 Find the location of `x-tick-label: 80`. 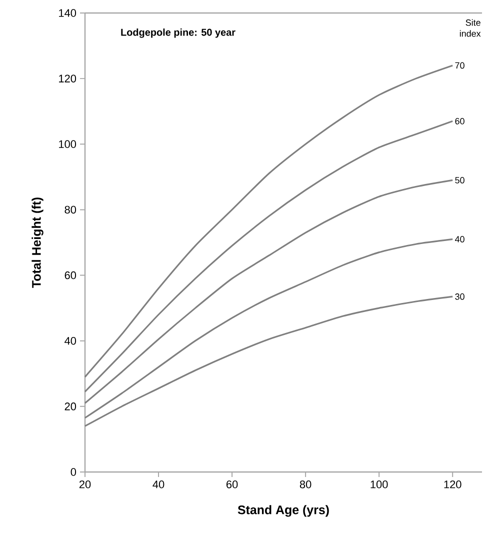

x-tick-label: 80 is located at coordinates (306, 484).